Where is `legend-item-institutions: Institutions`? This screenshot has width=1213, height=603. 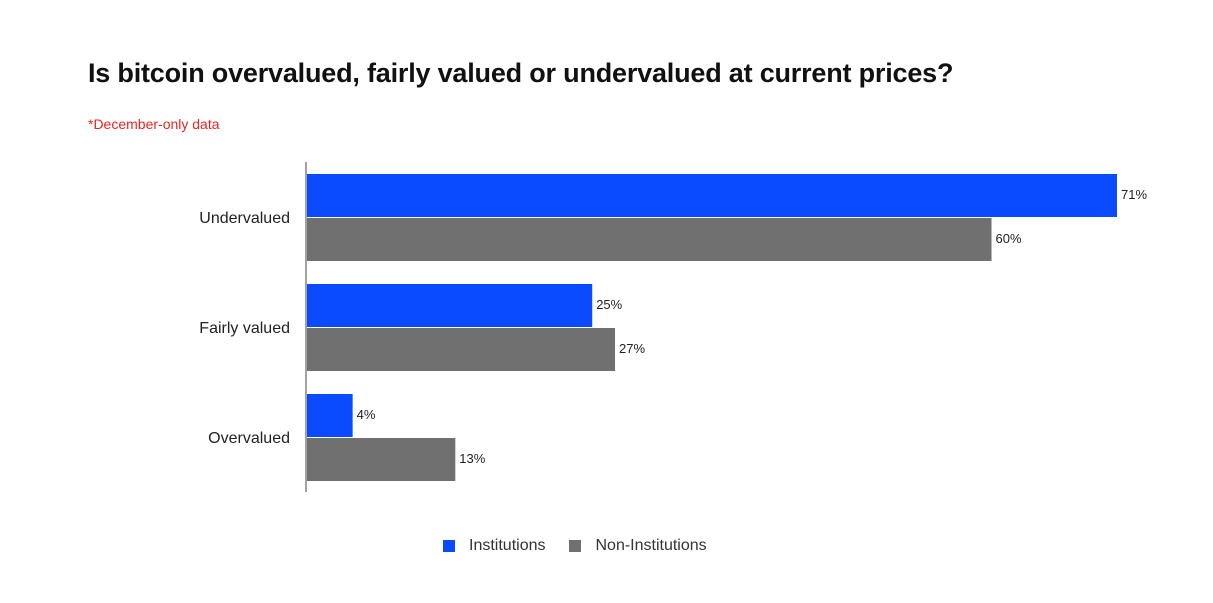
legend-item-institutions: Institutions is located at coordinates (494, 546).